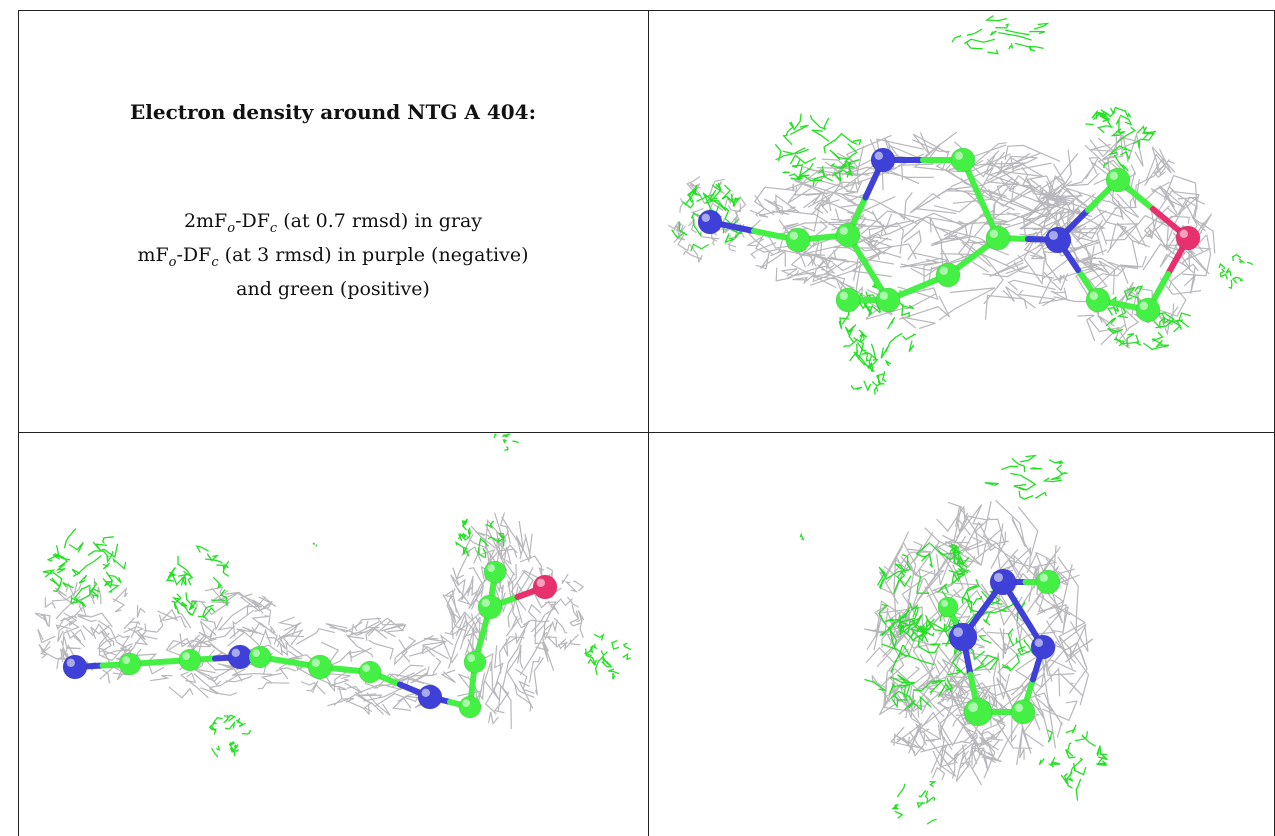  I want to click on nitrogen-atom-highlight, so click(235, 652).